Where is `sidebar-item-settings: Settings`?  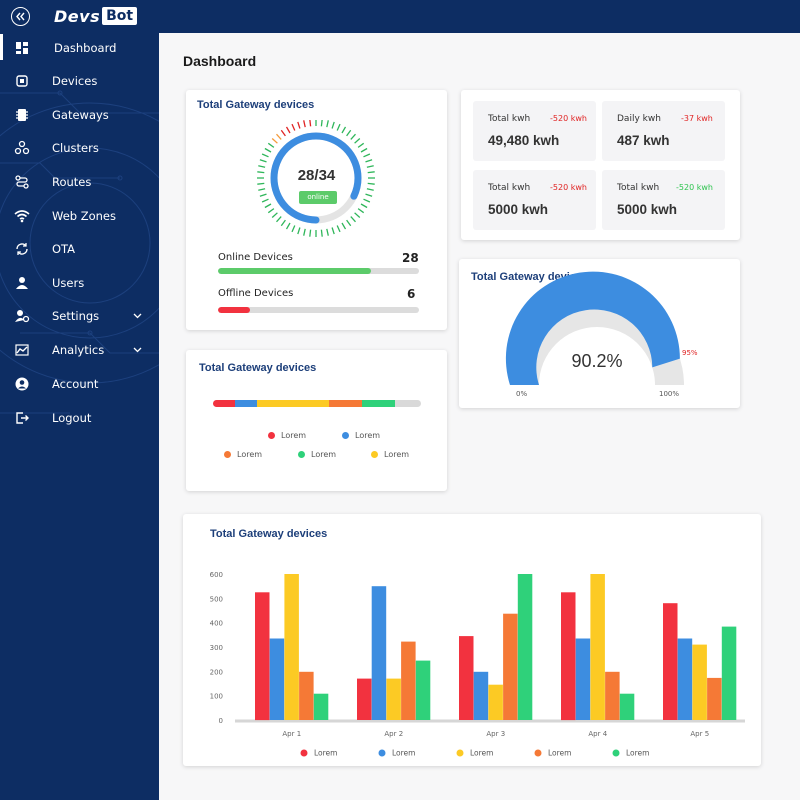
sidebar-item-settings: Settings is located at coordinates (79, 316).